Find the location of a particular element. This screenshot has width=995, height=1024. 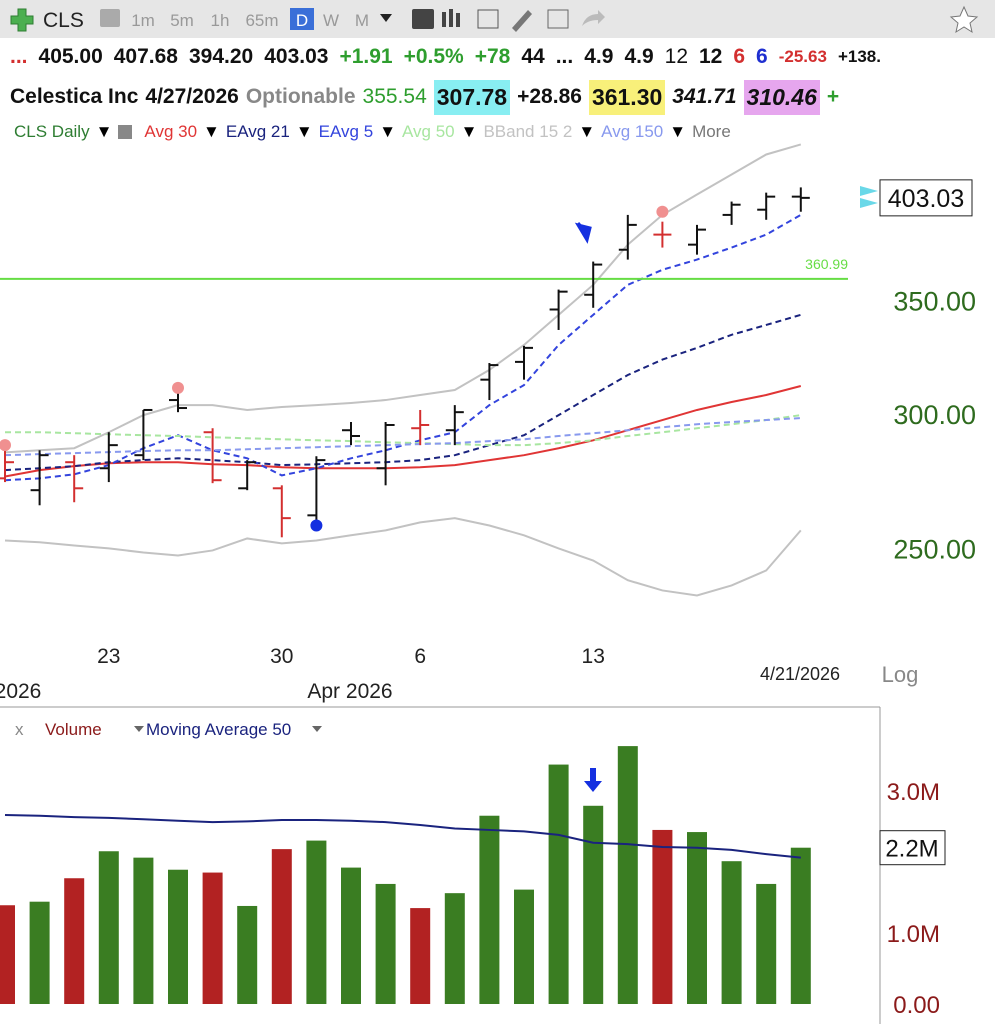

last-price-box is located at coordinates (926, 198).